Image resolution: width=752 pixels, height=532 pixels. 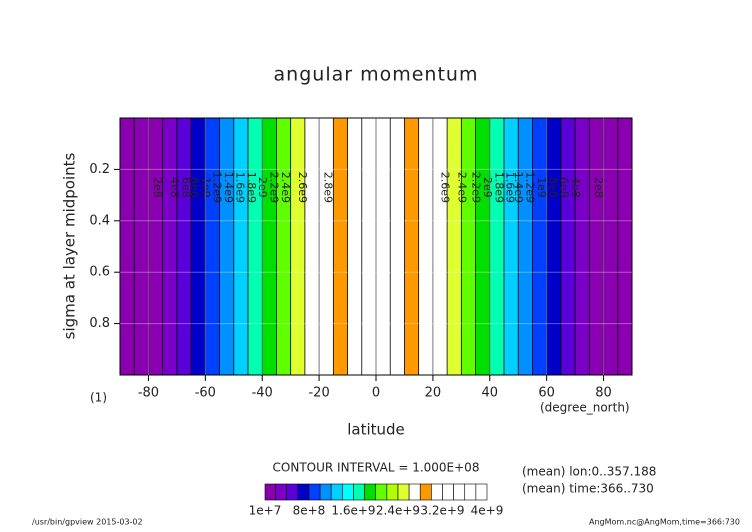 What do you see at coordinates (442, 511) in the screenshot?
I see `colorbar-label: 3.2e+9` at bounding box center [442, 511].